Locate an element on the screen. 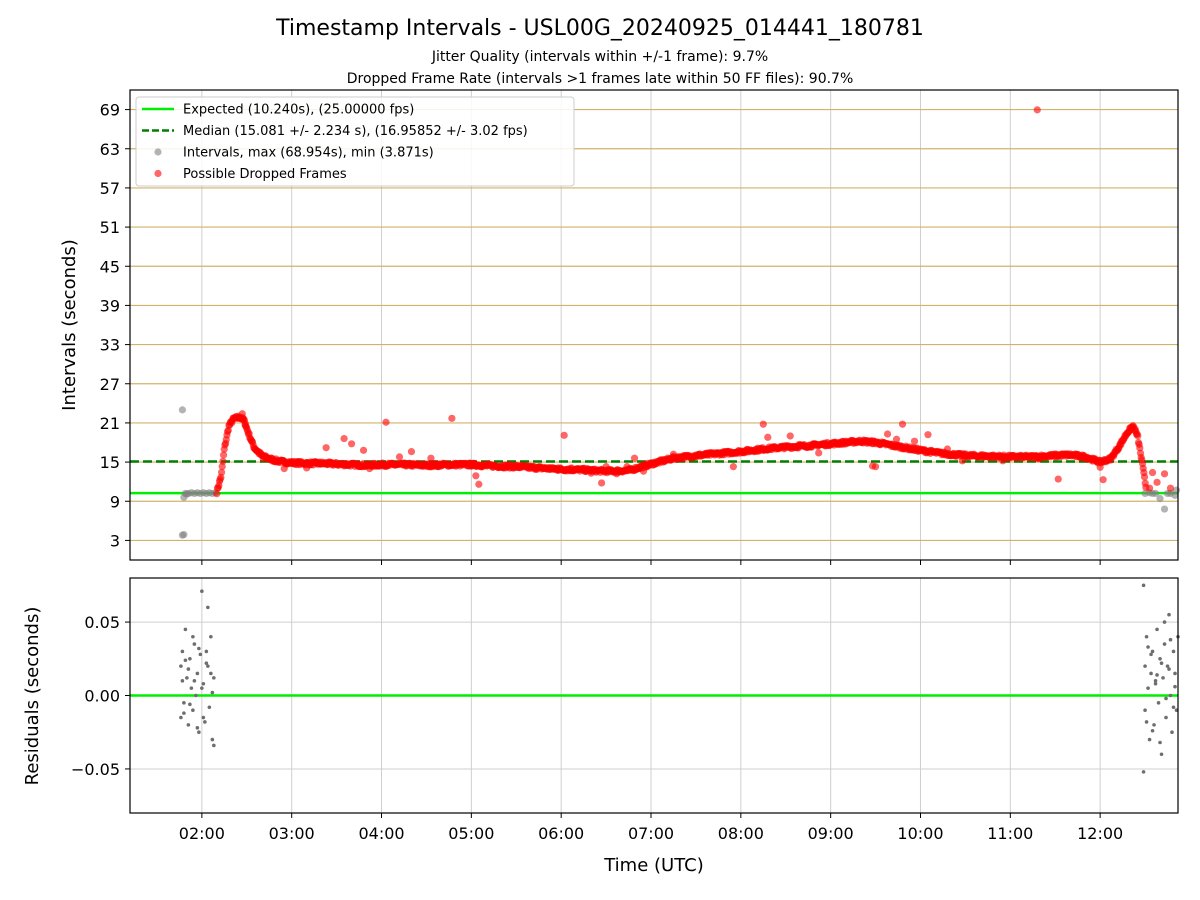 The width and height of the screenshot is (1200, 900). intervals-y-tick-label: 51 is located at coordinates (110, 227).